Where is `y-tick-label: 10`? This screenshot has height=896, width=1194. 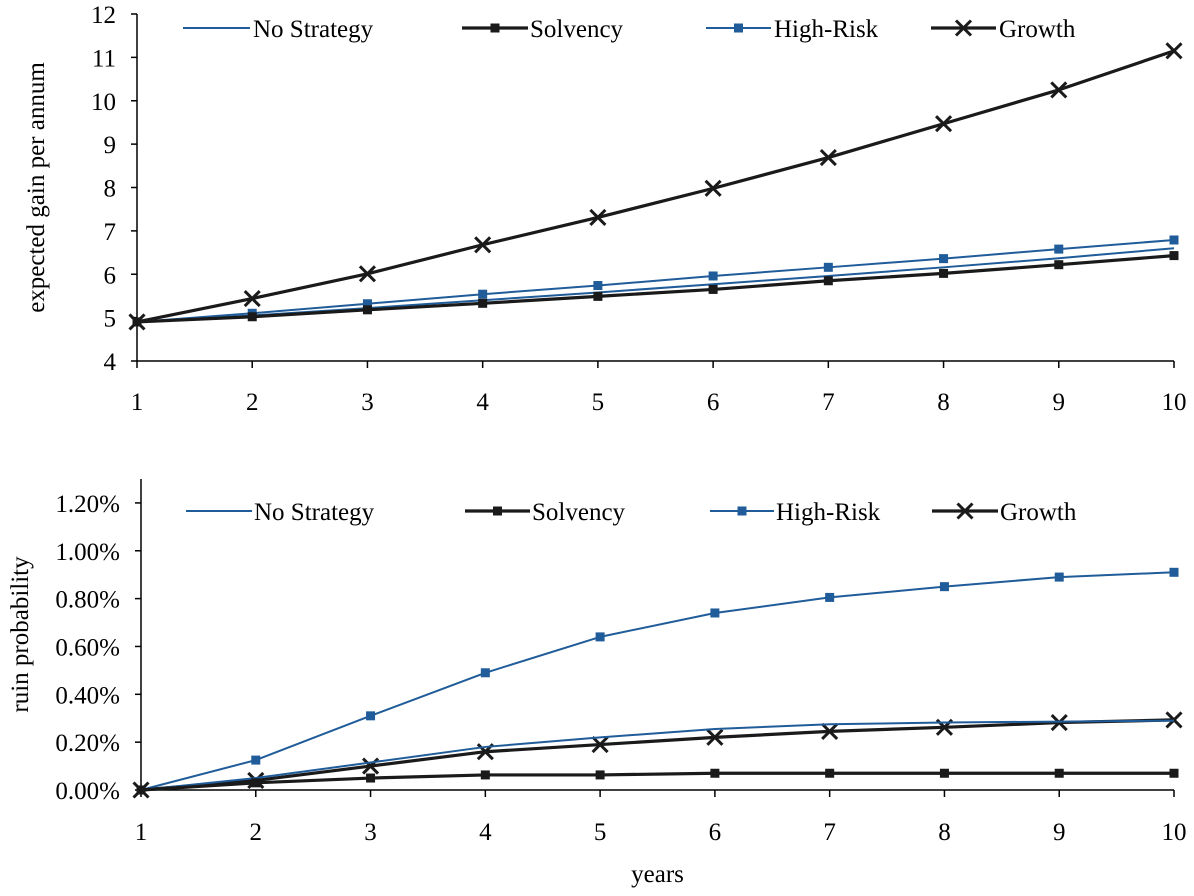 y-tick-label: 10 is located at coordinates (103, 102).